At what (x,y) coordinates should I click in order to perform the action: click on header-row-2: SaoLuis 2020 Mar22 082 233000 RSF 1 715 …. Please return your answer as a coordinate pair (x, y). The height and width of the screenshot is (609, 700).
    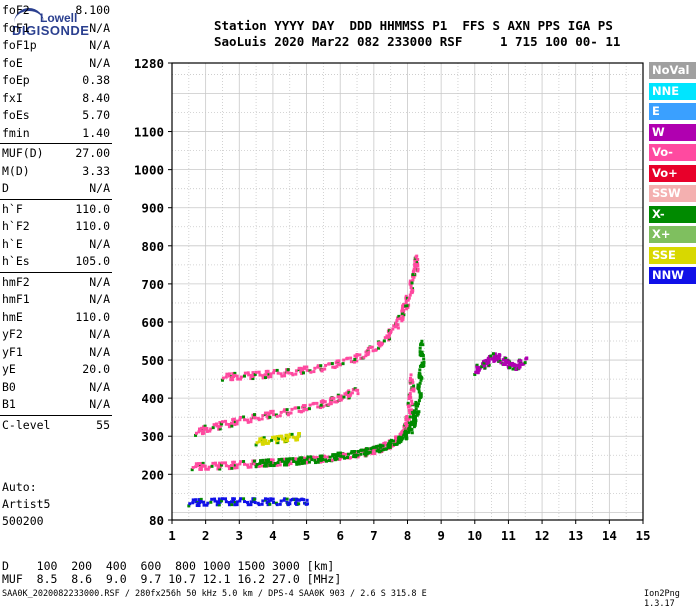
    Looking at the image, I should click on (417, 41).